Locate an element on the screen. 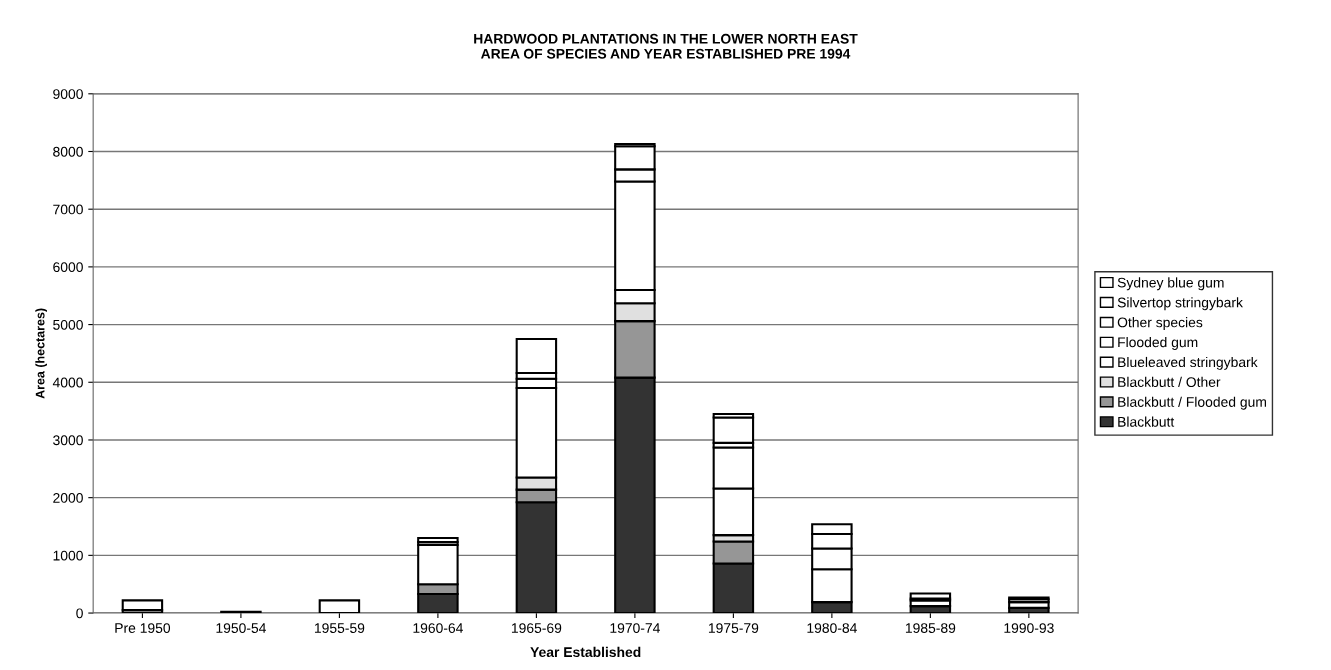 This screenshot has height=670, width=1331. x-tick-label: 1970-74 is located at coordinates (635, 628).